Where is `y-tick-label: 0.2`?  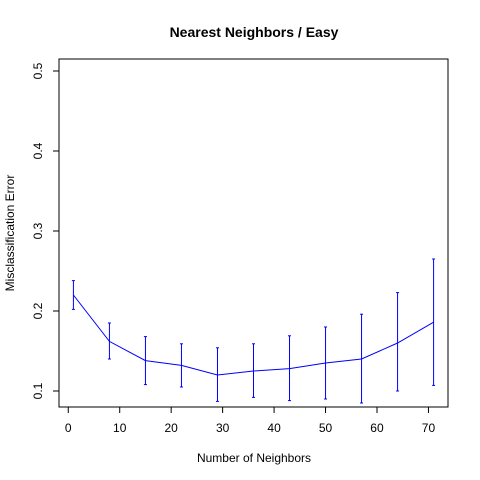
y-tick-label: 0.2 is located at coordinates (38, 310).